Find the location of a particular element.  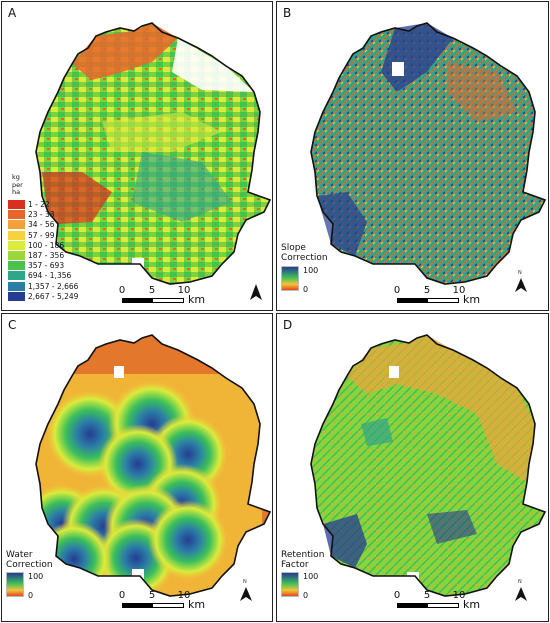

legend-class-label: 23 - 33 is located at coordinates (41, 215).